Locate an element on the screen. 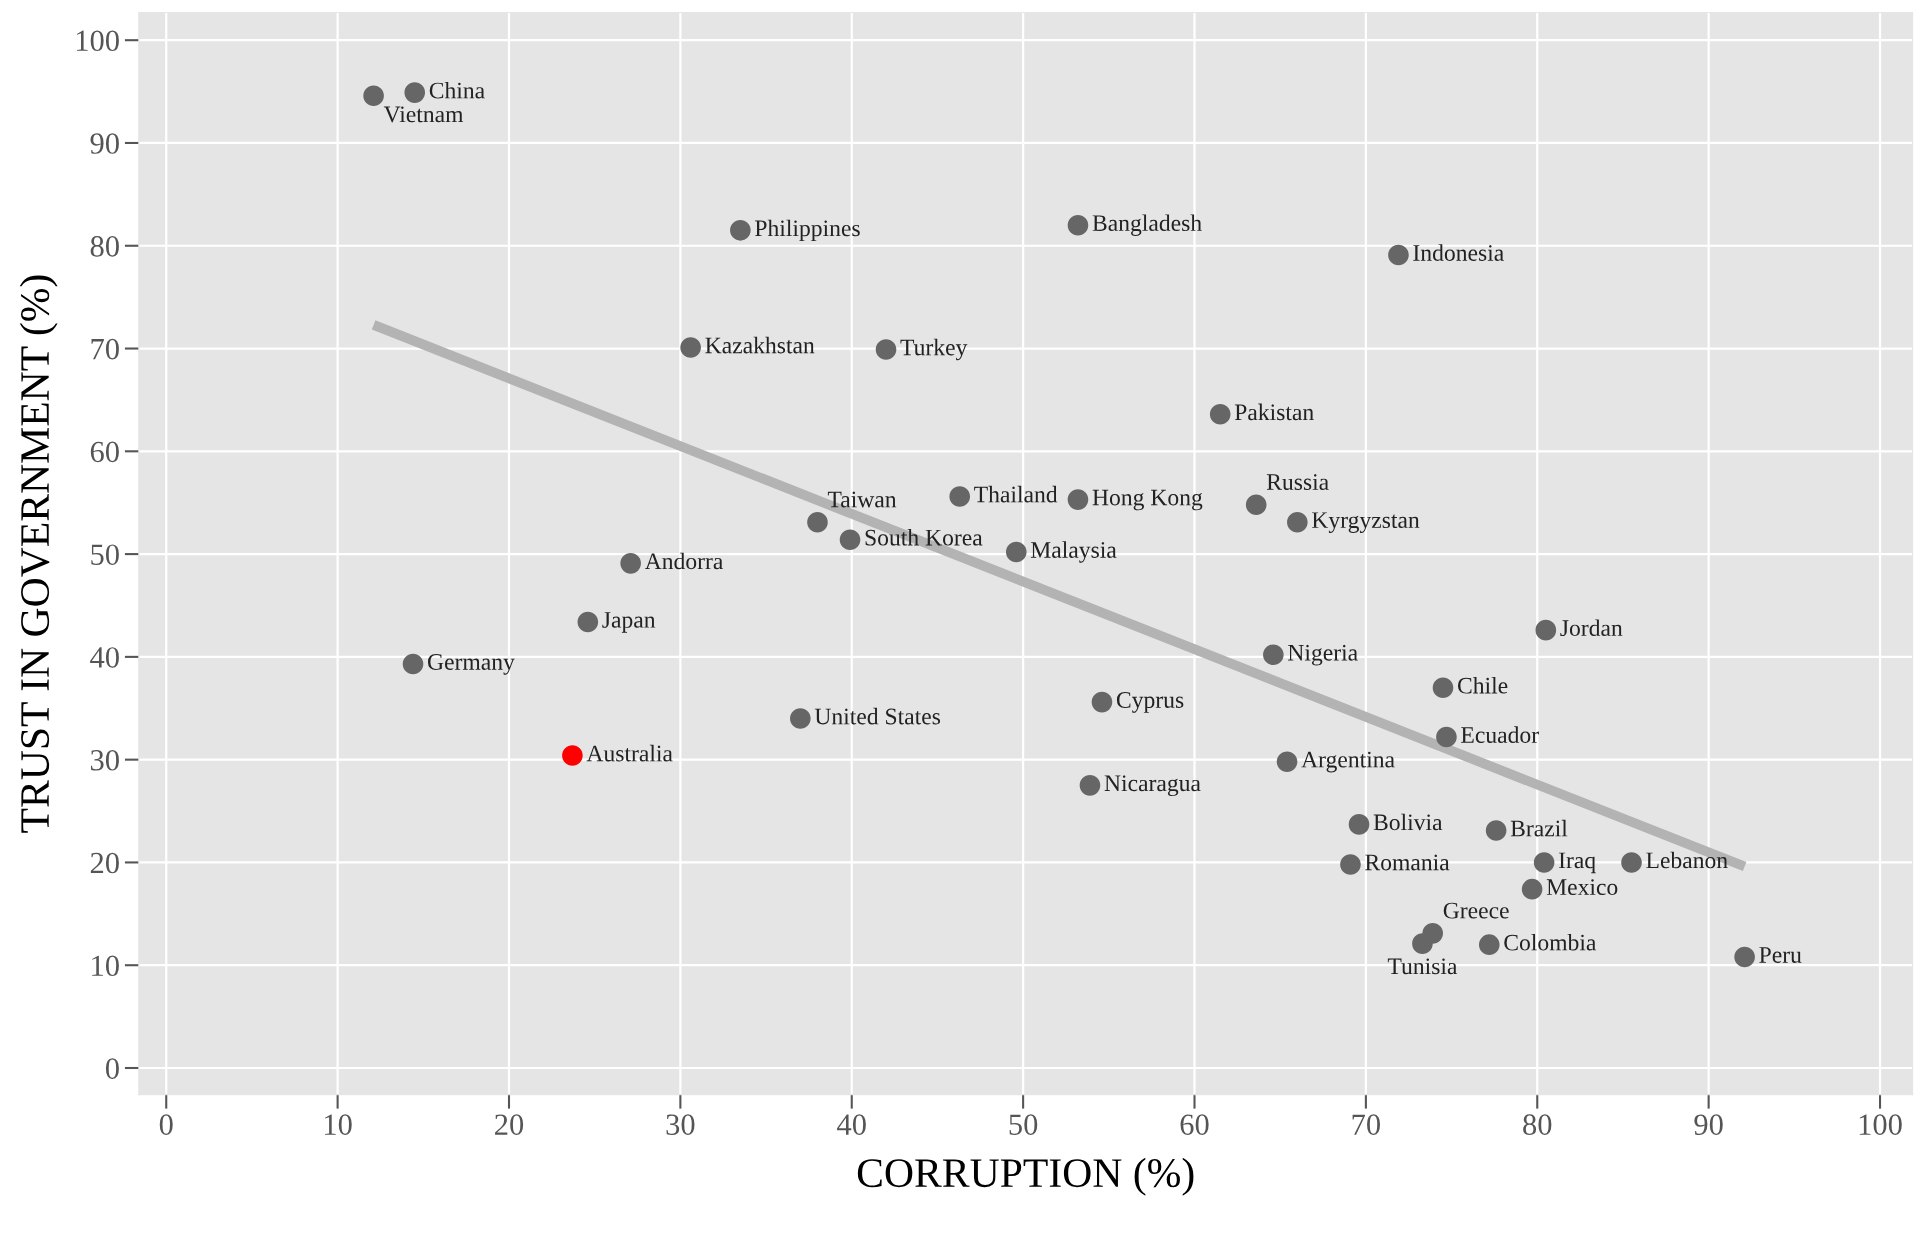  annotation: Indonesia is located at coordinates (1458, 252).